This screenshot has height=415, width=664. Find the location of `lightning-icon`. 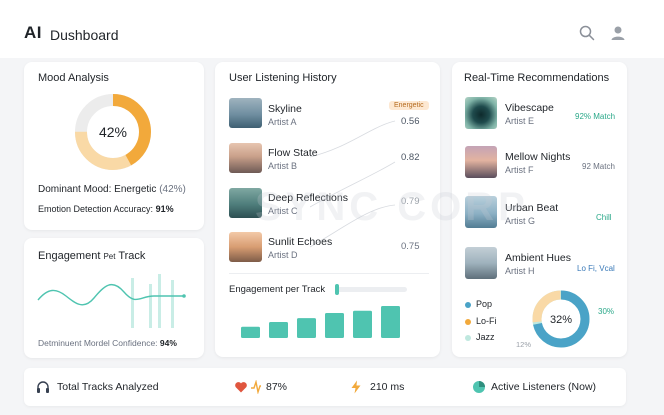

lightning-icon is located at coordinates (356, 387).